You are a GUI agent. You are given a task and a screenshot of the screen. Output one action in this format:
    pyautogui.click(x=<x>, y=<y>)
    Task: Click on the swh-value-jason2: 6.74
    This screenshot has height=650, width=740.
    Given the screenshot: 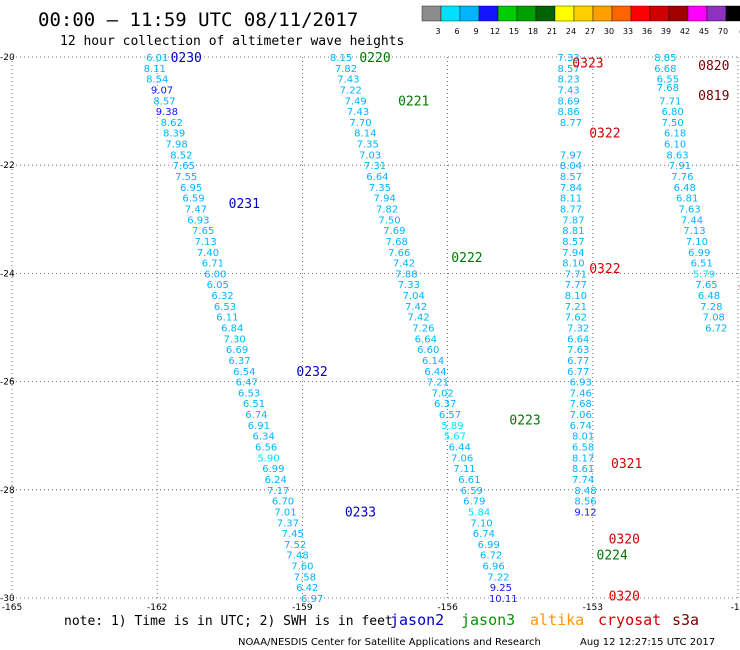 What is the action you would take?
    pyautogui.click(x=256, y=415)
    